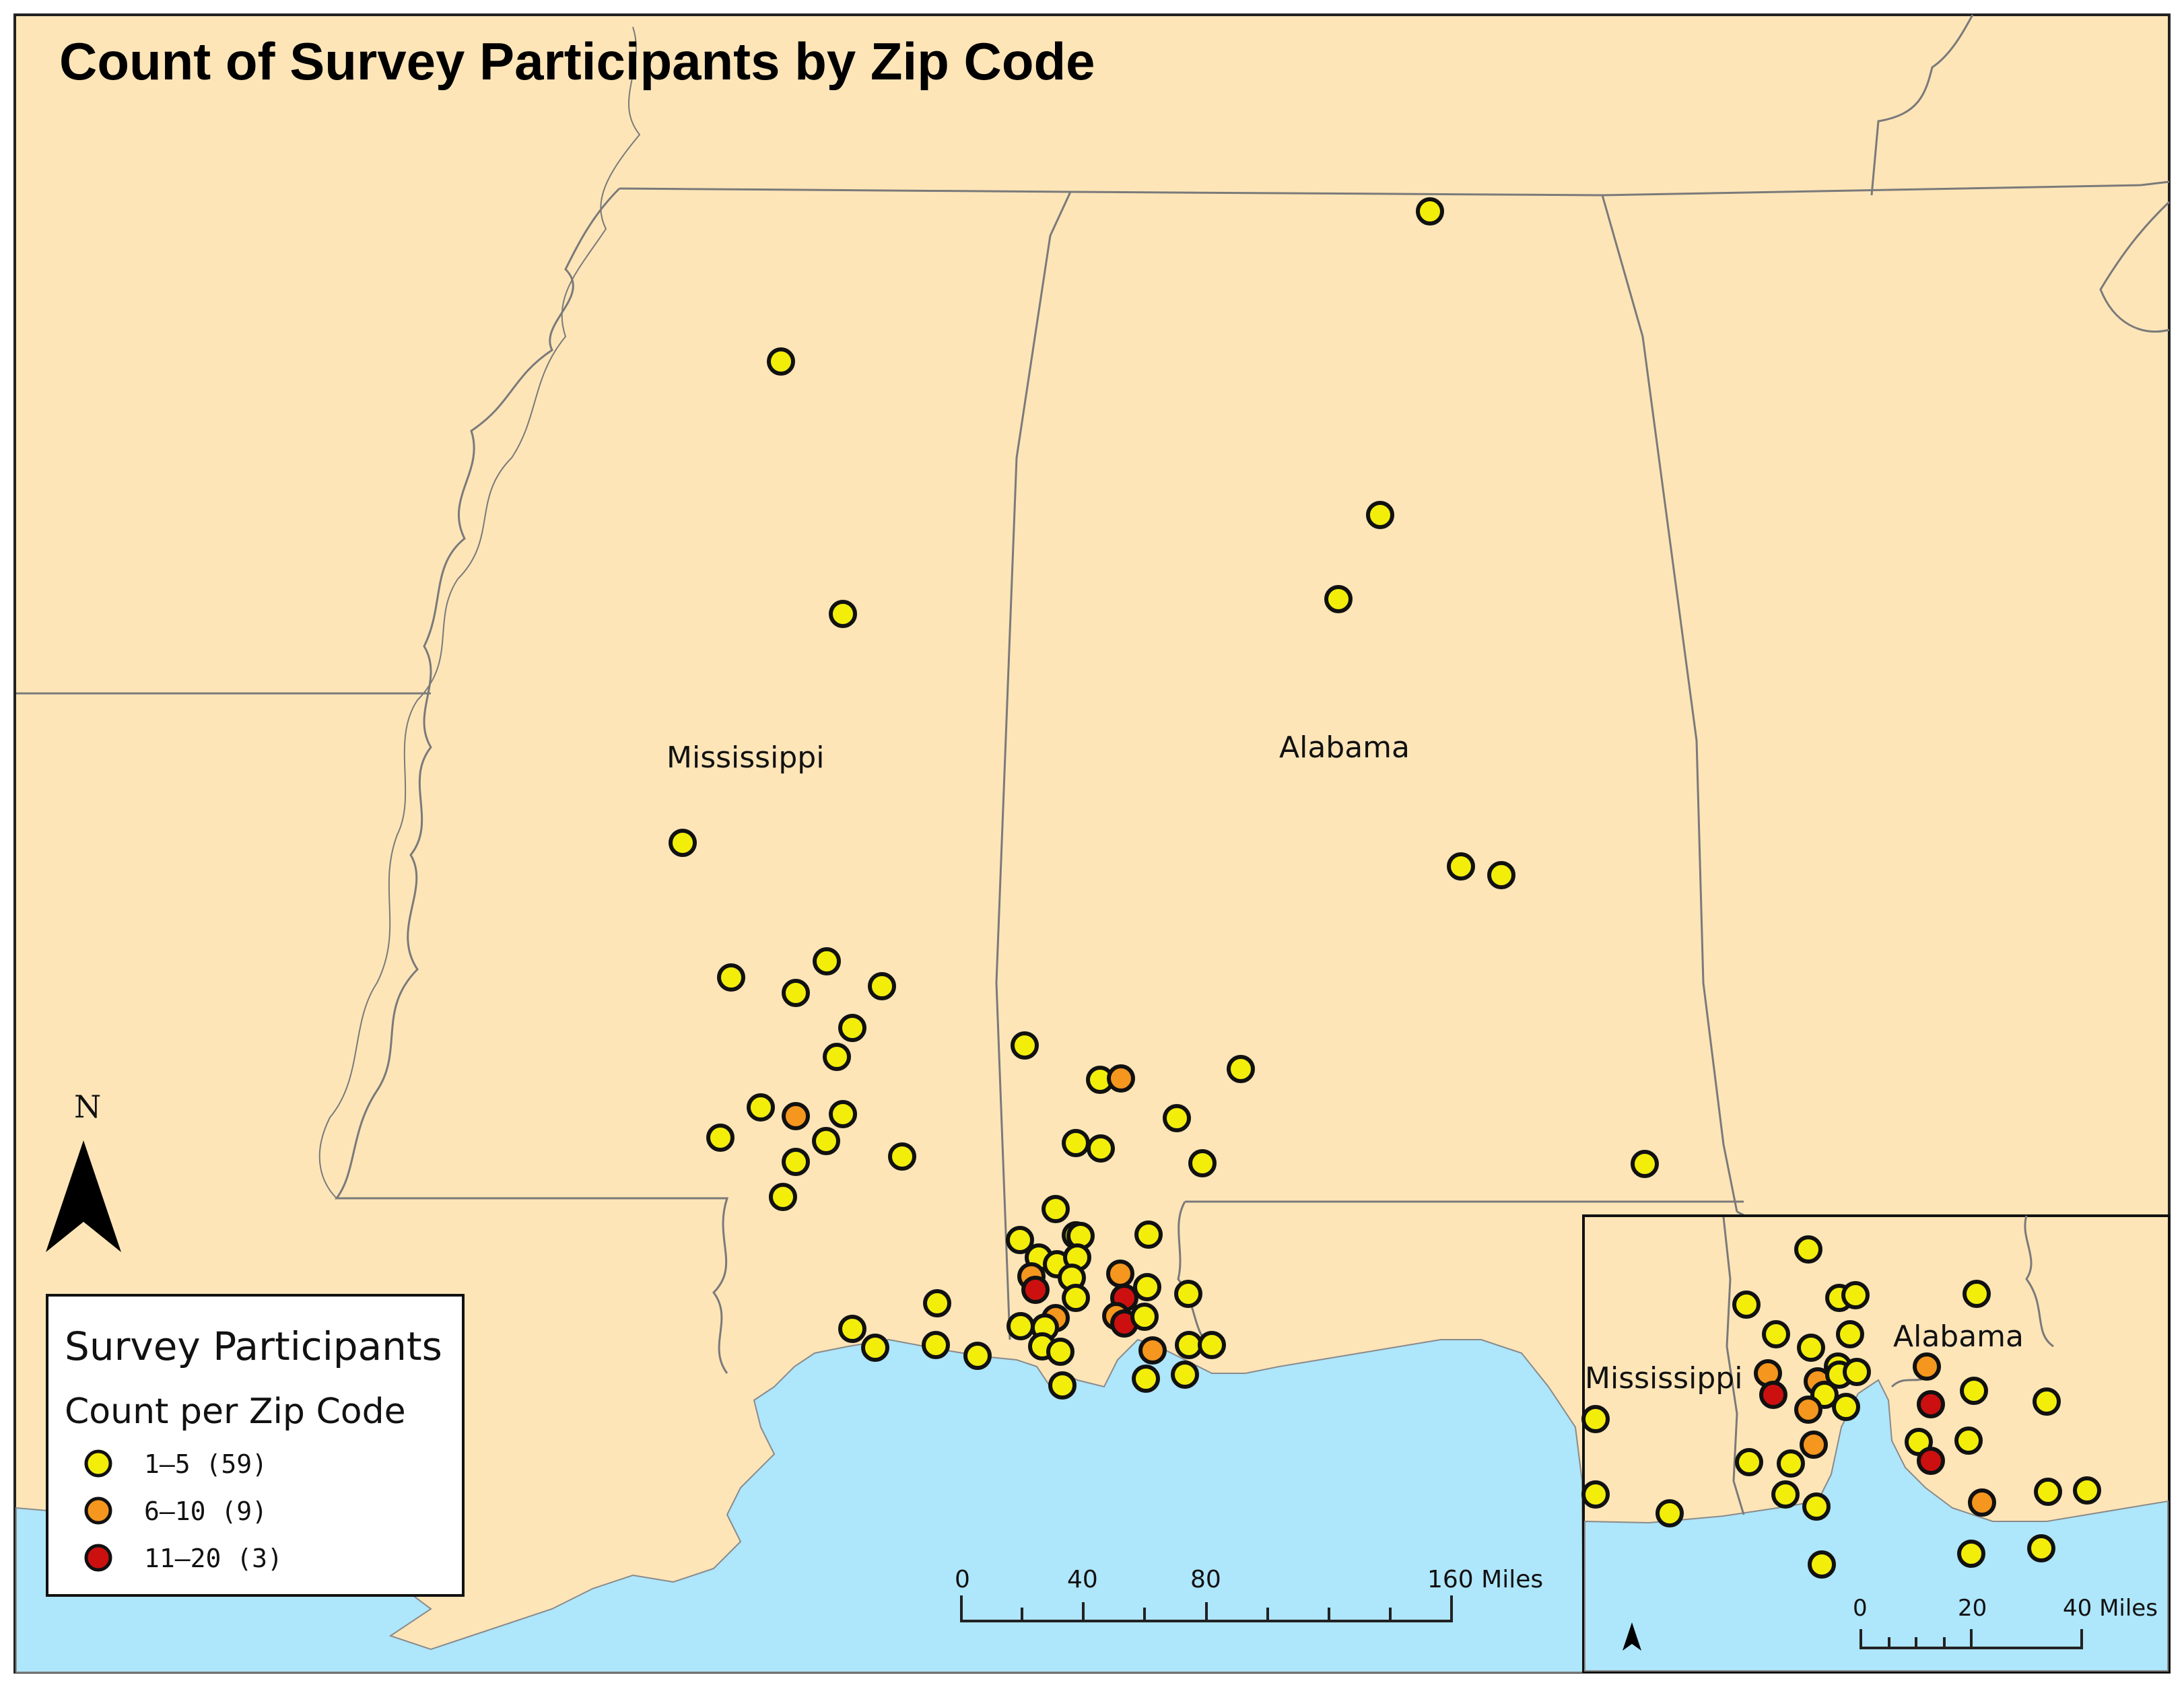 The width and height of the screenshot is (2184, 1687). I want to click on inset-water, so click(1876, 1525).